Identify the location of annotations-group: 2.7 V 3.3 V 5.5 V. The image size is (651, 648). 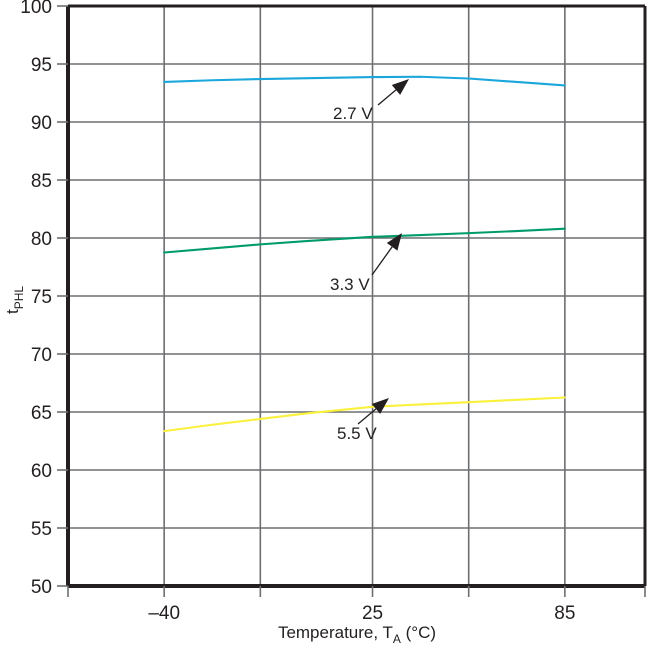
(369, 261).